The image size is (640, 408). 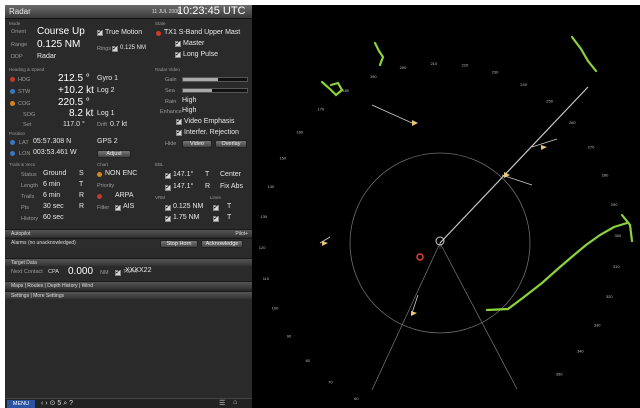 What do you see at coordinates (99, 174) in the screenshot?
I see `enc-status-icon` at bounding box center [99, 174].